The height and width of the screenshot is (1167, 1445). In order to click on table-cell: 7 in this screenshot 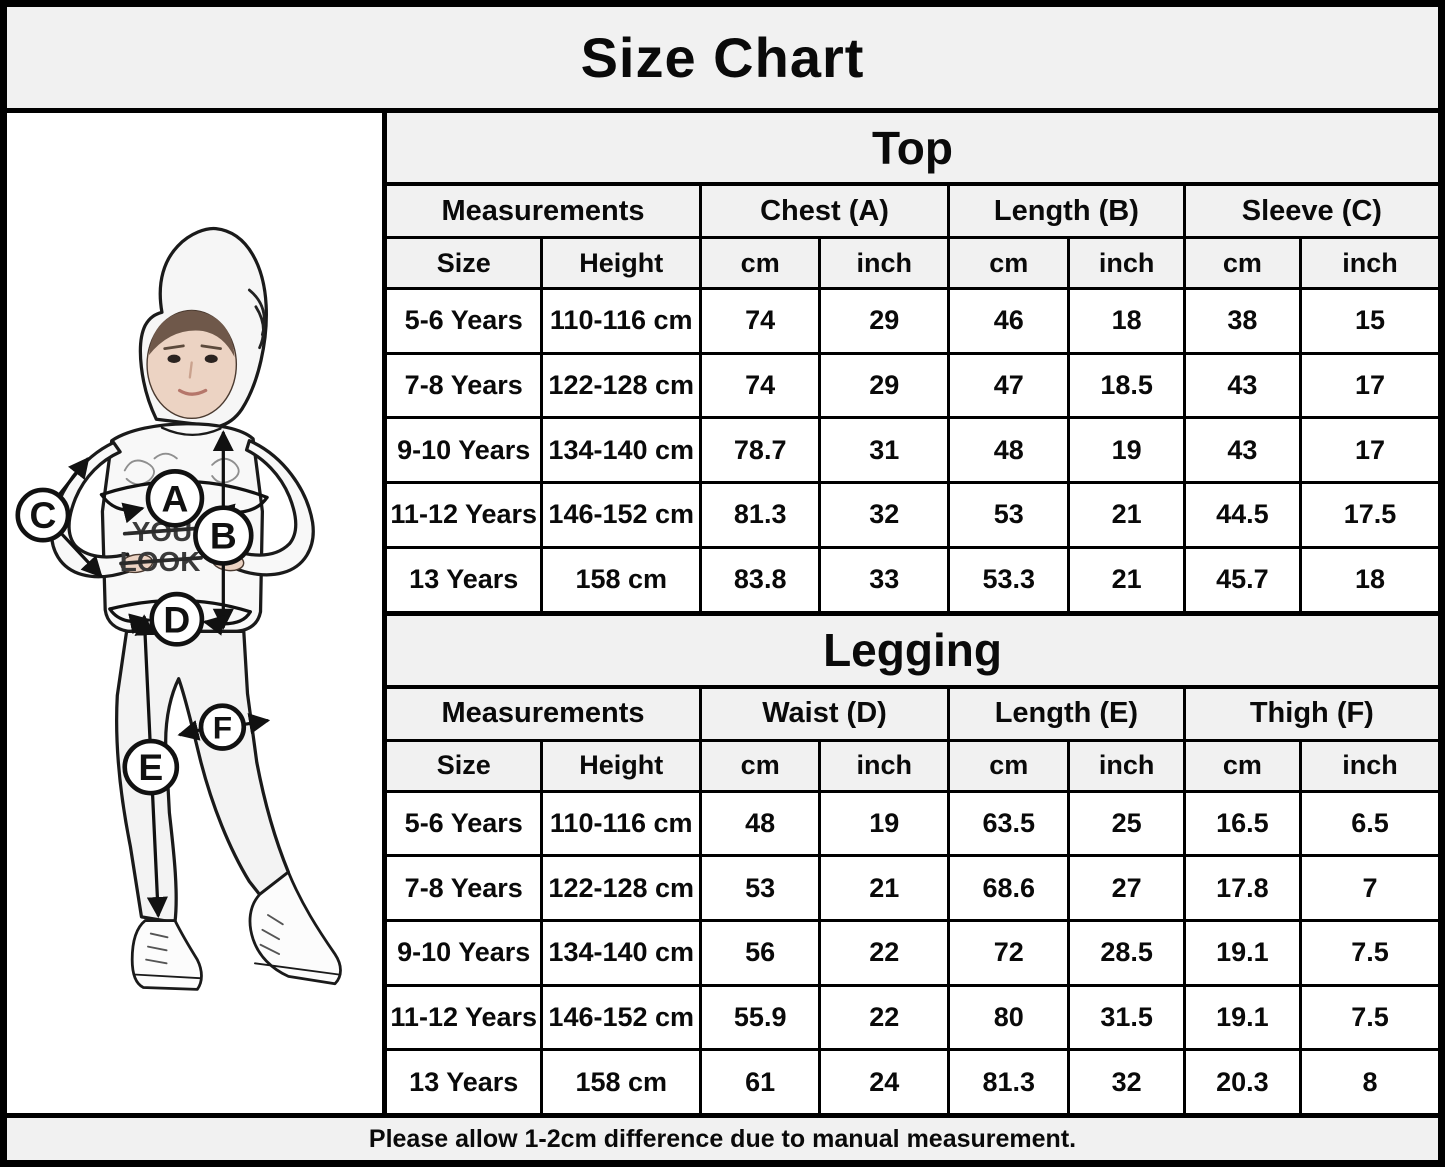, I will do `click(1370, 888)`.